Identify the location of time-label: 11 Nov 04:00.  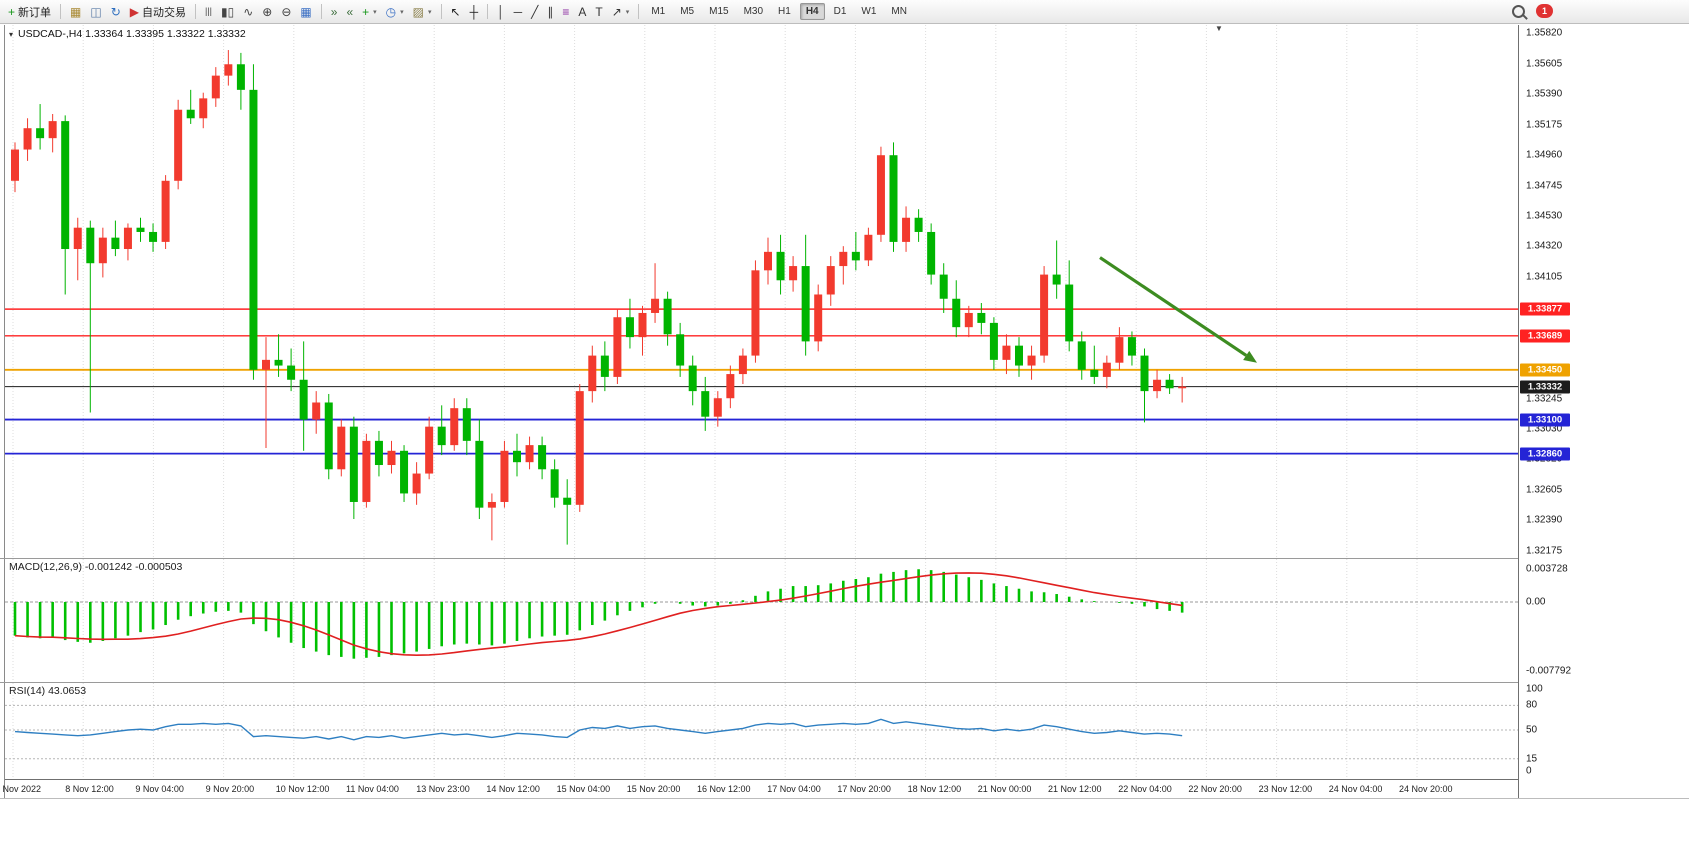
(372, 789).